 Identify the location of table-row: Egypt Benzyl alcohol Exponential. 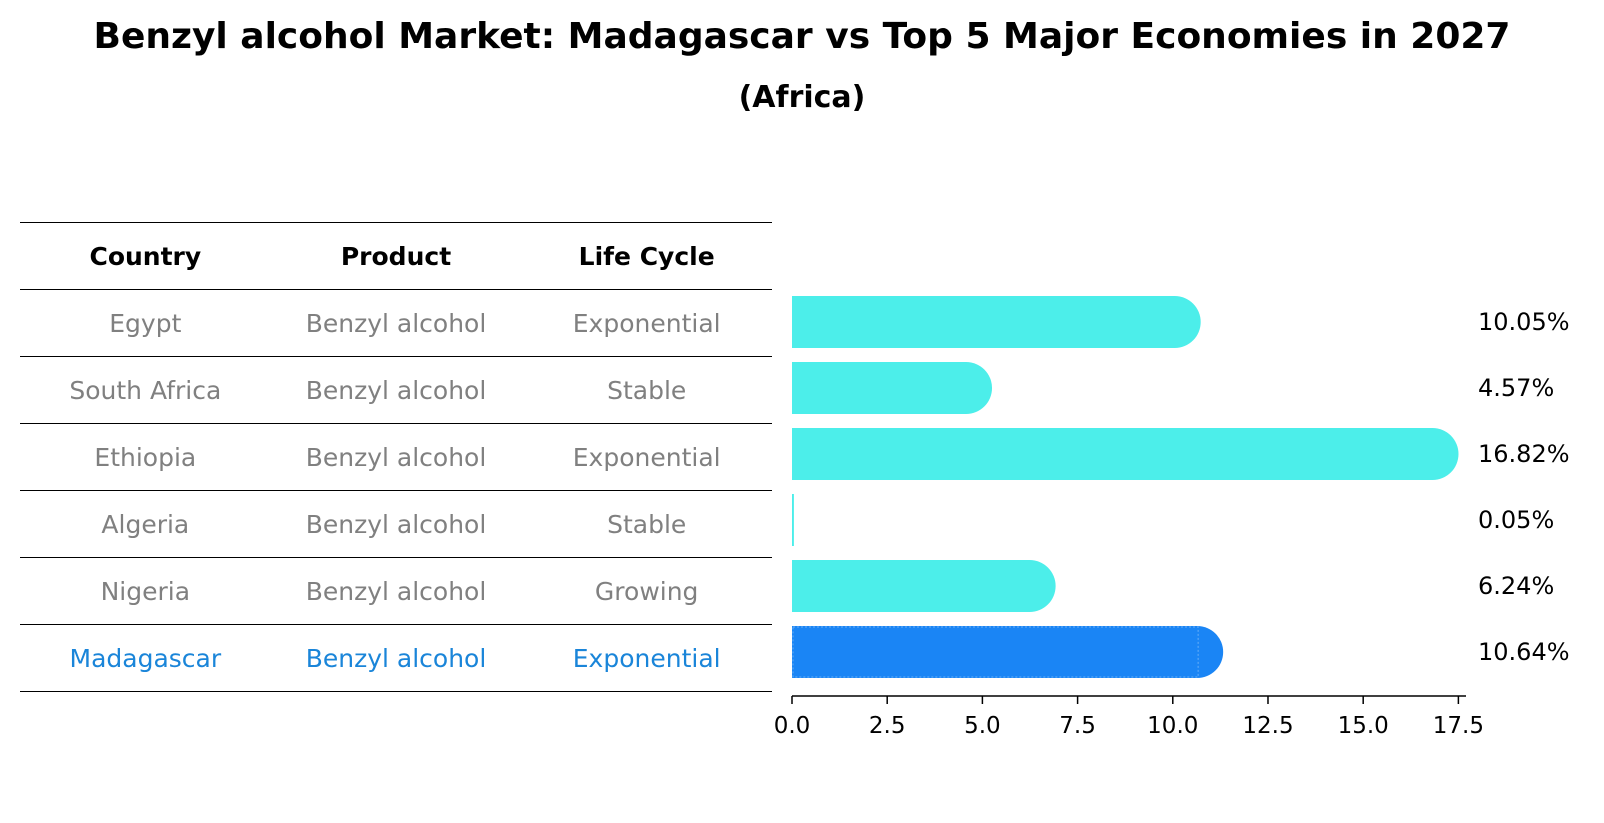
(396, 322).